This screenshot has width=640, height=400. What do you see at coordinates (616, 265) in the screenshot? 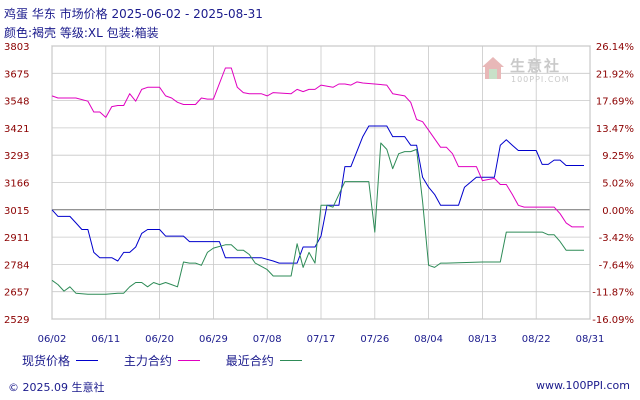
I see `y2-tick-label: -7.64%` at bounding box center [616, 265].